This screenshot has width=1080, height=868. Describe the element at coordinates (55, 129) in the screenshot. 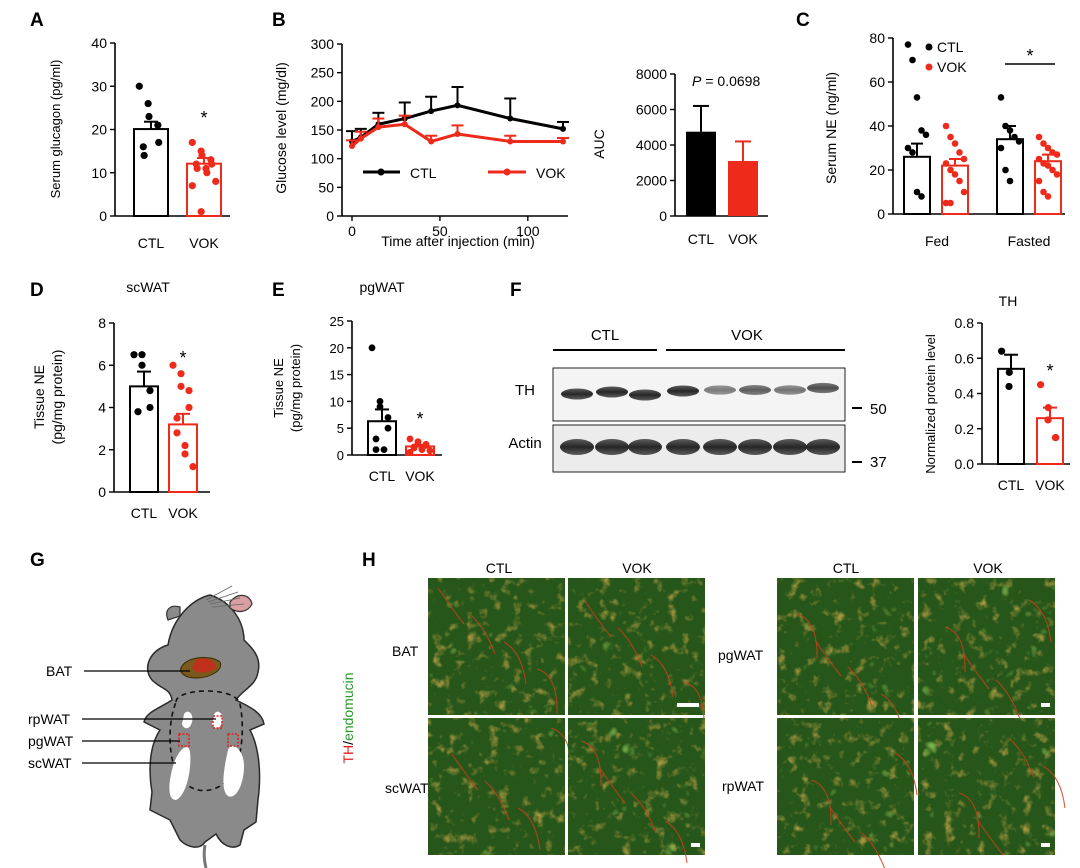

I see `a-ylabel: Serum glucagon (pg/ml)` at that location.